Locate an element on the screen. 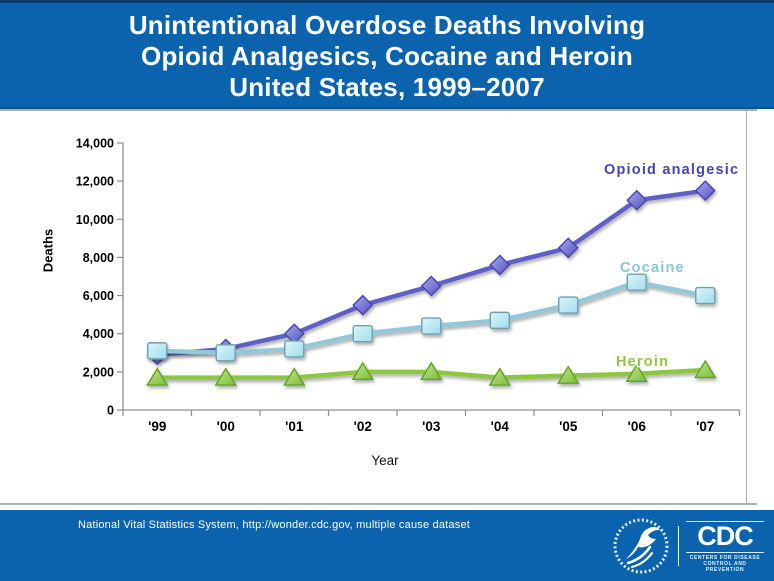 This screenshot has height=581, width=774. divider-line-top is located at coordinates (378, 110).